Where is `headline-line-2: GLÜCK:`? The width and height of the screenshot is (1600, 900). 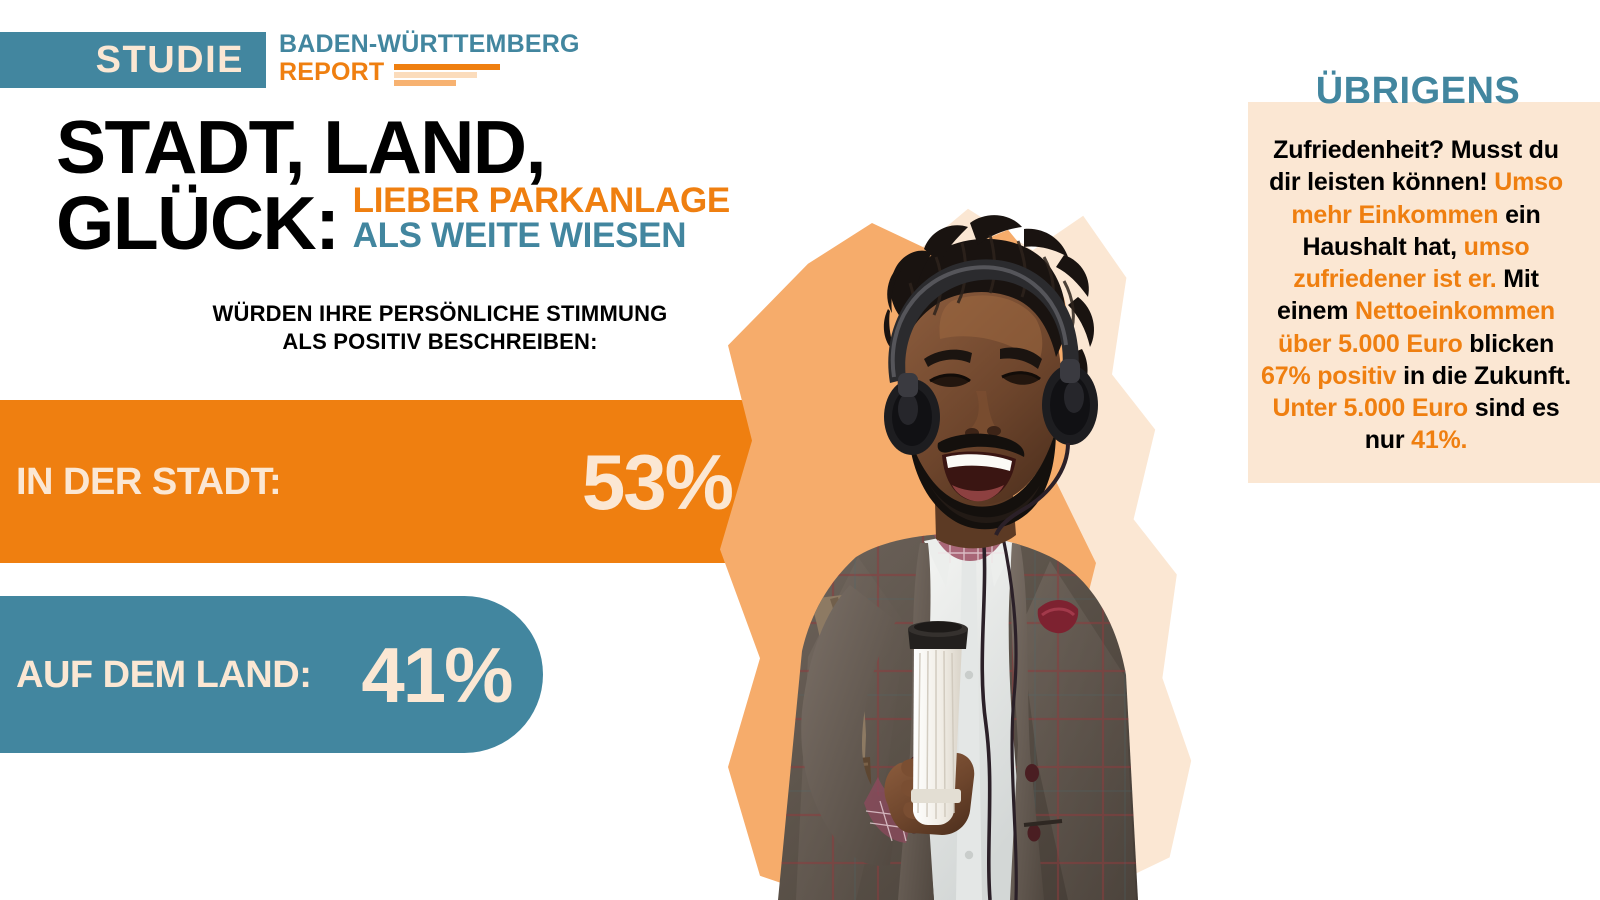
headline-line-2: GLÜCK: is located at coordinates (198, 223).